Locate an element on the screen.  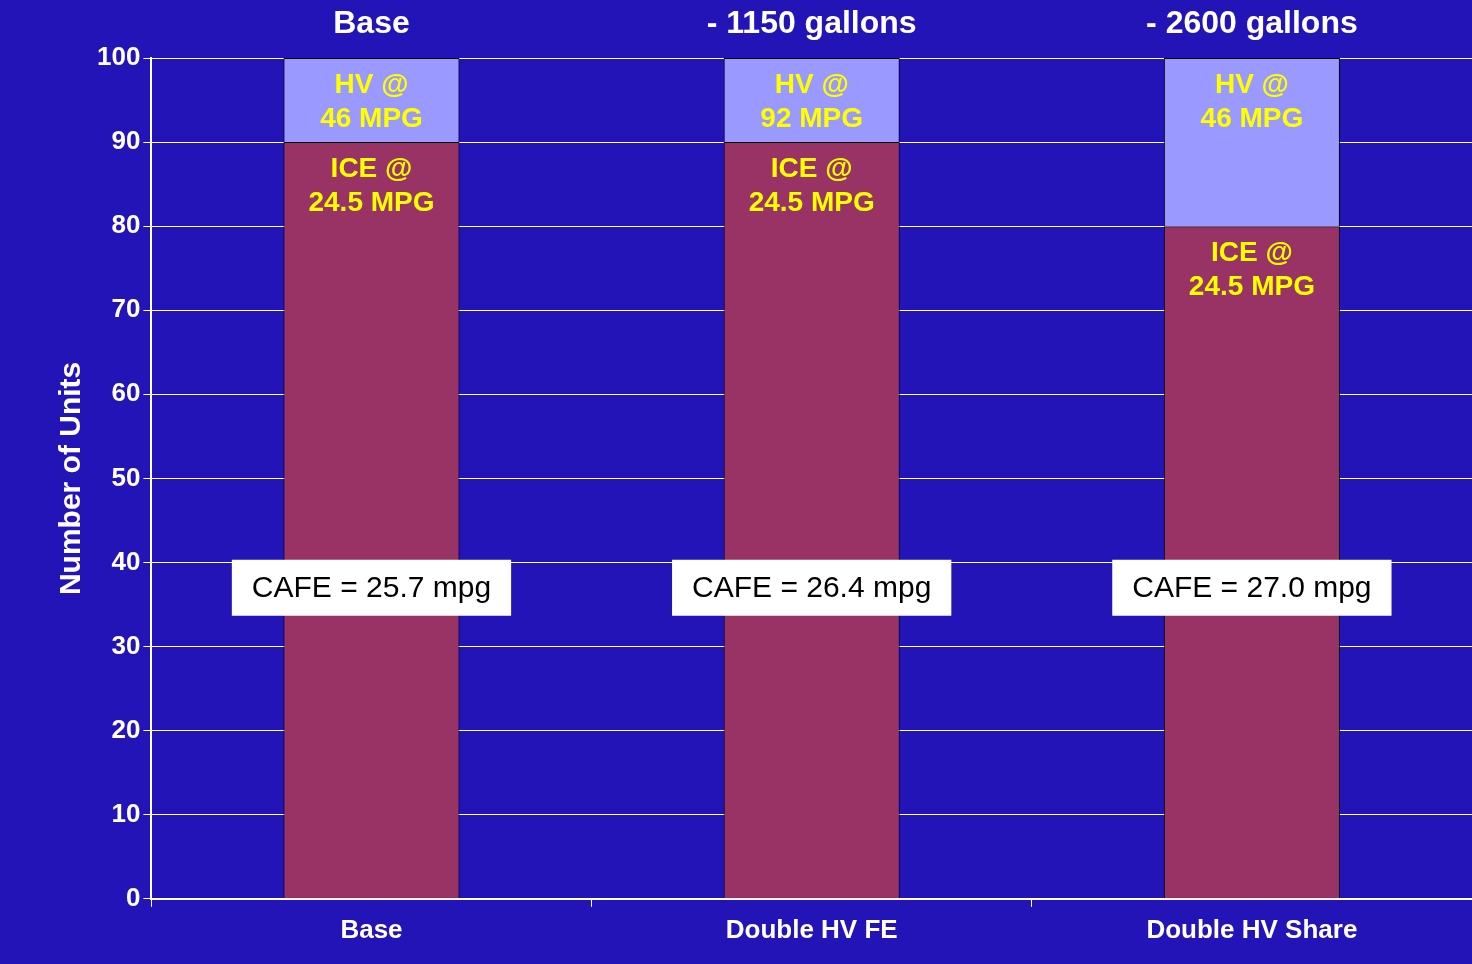
annotation: HV @ 92 MPG is located at coordinates (812, 100).